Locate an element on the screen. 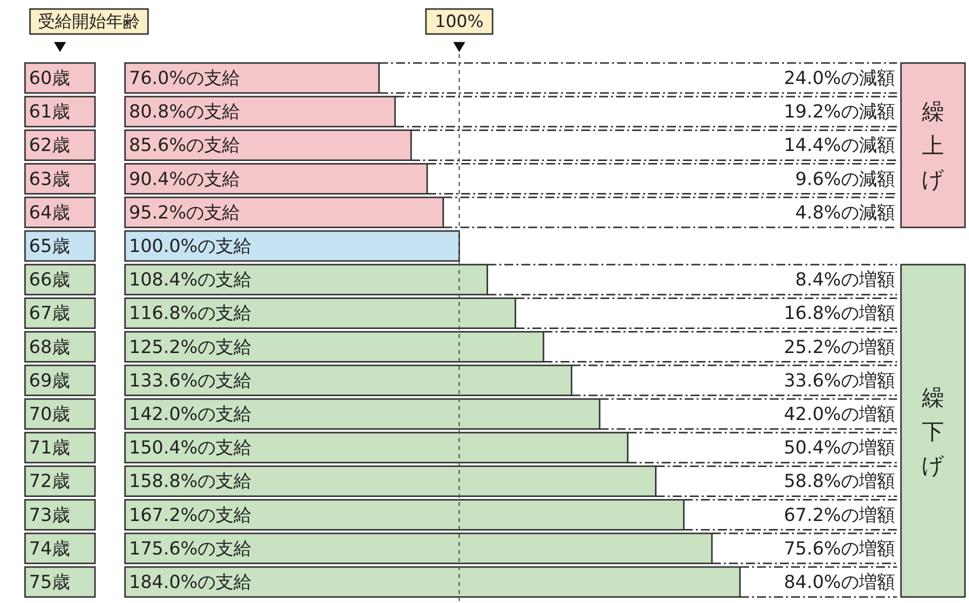 The image size is (969, 603). data-label: 95.2%の支給 is located at coordinates (184, 213).